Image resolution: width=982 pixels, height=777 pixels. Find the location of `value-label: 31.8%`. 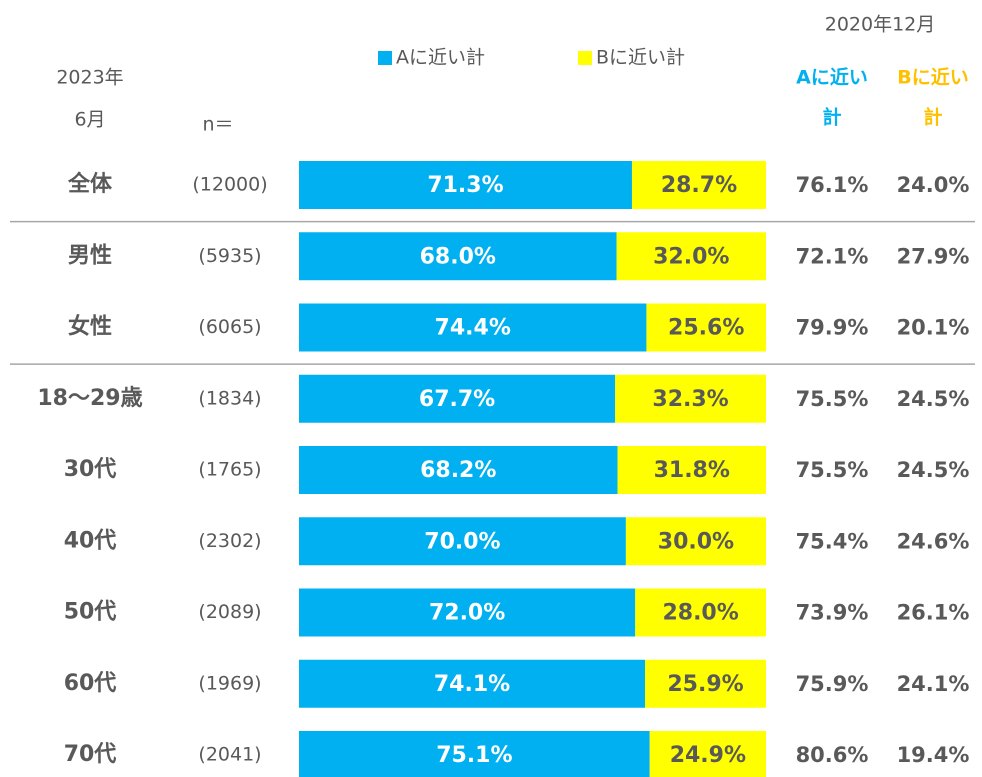

value-label: 31.8% is located at coordinates (692, 470).